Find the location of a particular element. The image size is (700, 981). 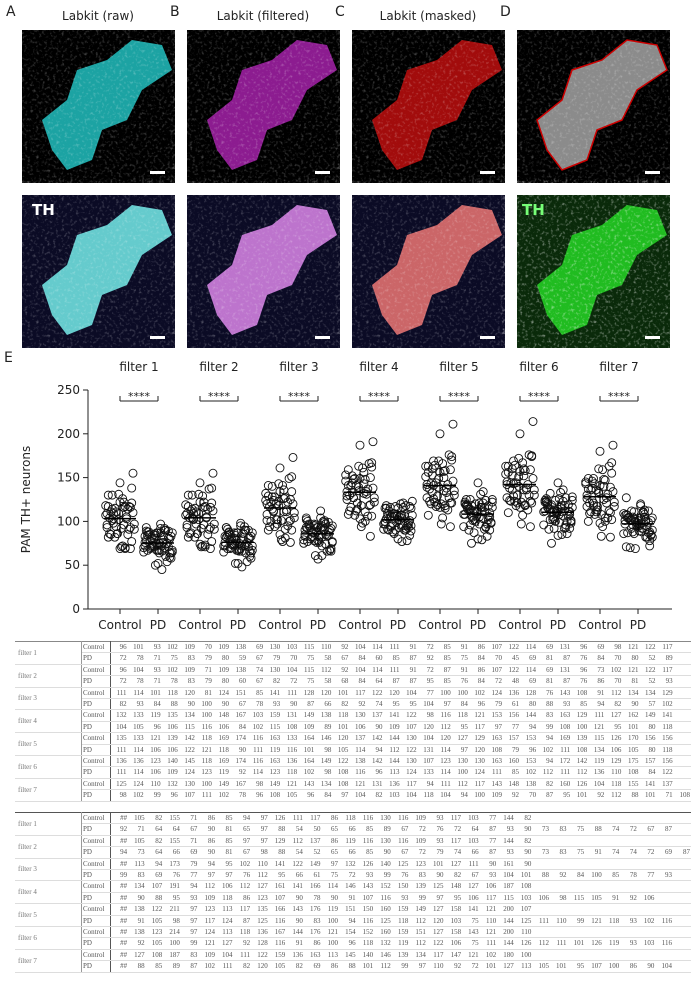

table-cell: 119 is located at coordinates (348, 841).